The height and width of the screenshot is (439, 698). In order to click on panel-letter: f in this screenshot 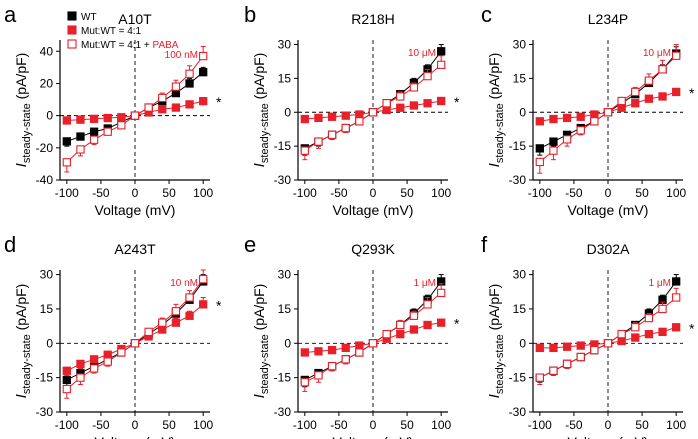, I will do `click(484, 244)`.